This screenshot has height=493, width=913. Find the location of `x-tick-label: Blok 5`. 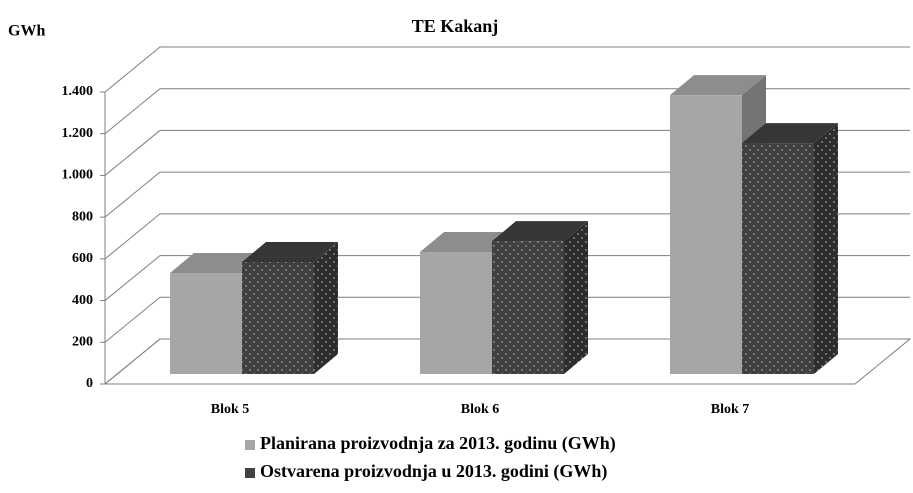

x-tick-label: Blok 5 is located at coordinates (230, 409).